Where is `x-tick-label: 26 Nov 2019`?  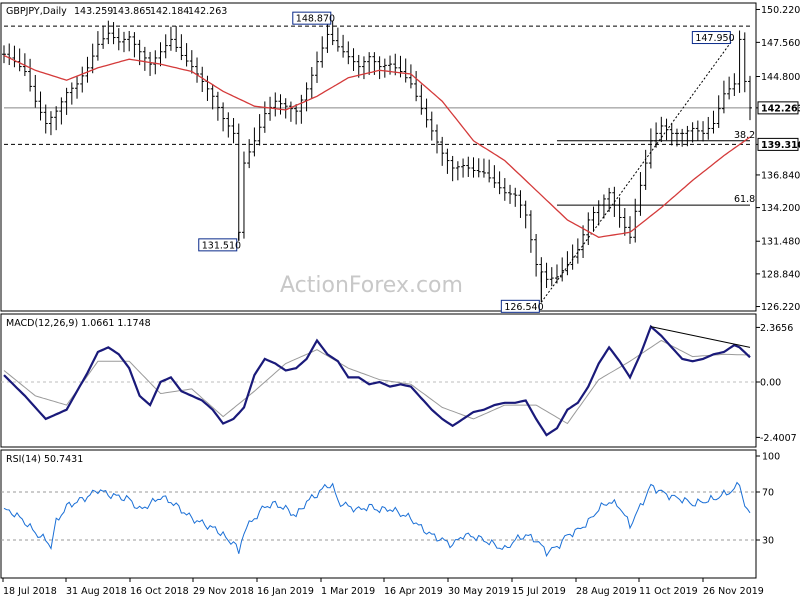 x-tick-label: 26 Nov 2019 is located at coordinates (733, 591).